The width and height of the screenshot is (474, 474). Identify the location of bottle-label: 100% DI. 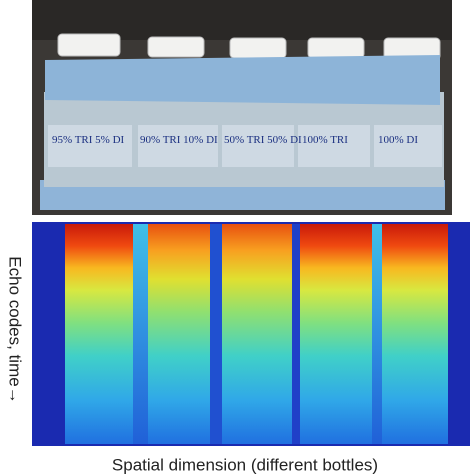
(398, 140).